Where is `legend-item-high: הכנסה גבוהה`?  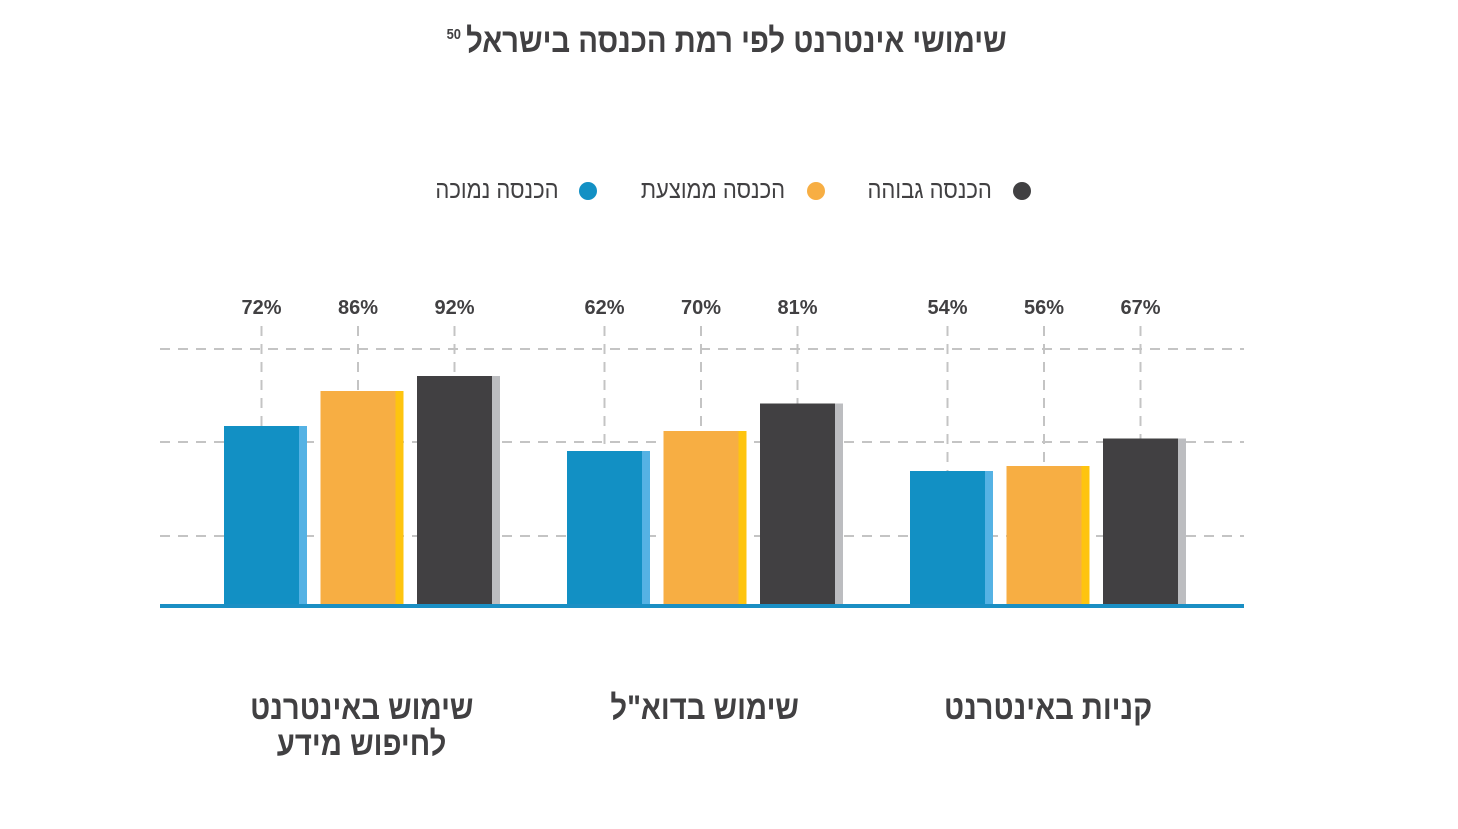
legend-item-high: הכנסה גבוהה is located at coordinates (945, 190).